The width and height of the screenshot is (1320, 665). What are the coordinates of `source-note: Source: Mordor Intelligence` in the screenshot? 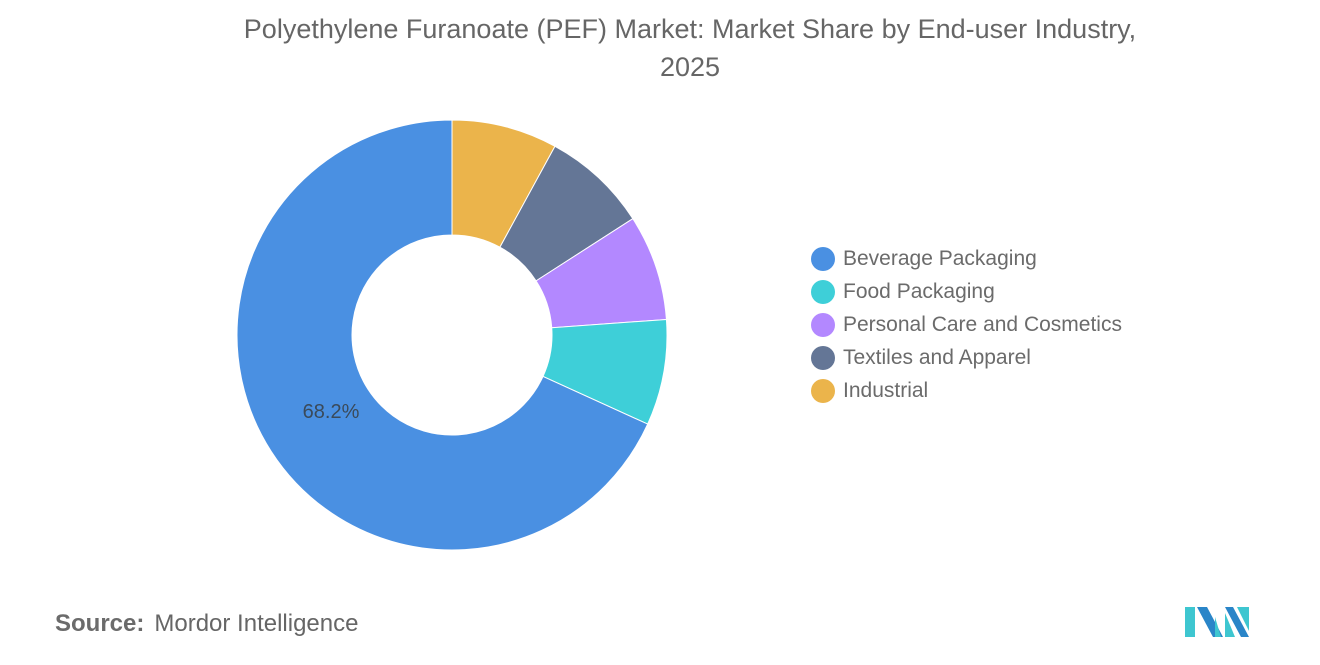 It's located at (206, 624).